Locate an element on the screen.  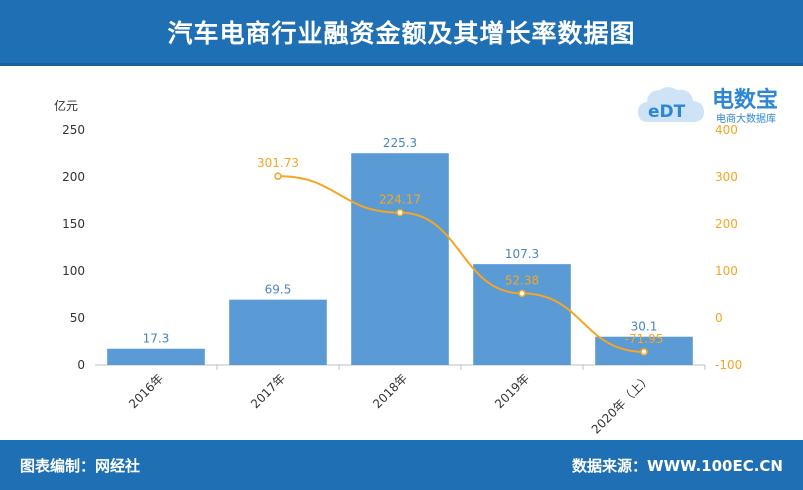
y-tick-label: 250 is located at coordinates (73, 130).